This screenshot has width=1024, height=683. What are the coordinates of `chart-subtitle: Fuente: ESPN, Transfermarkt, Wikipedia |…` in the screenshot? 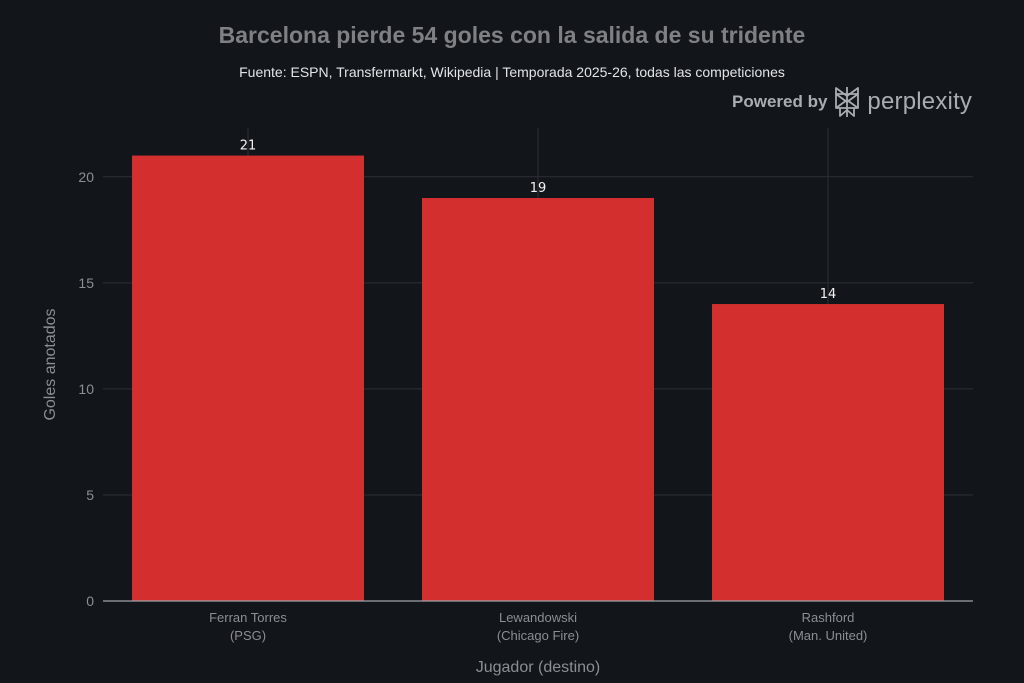 It's located at (512, 72).